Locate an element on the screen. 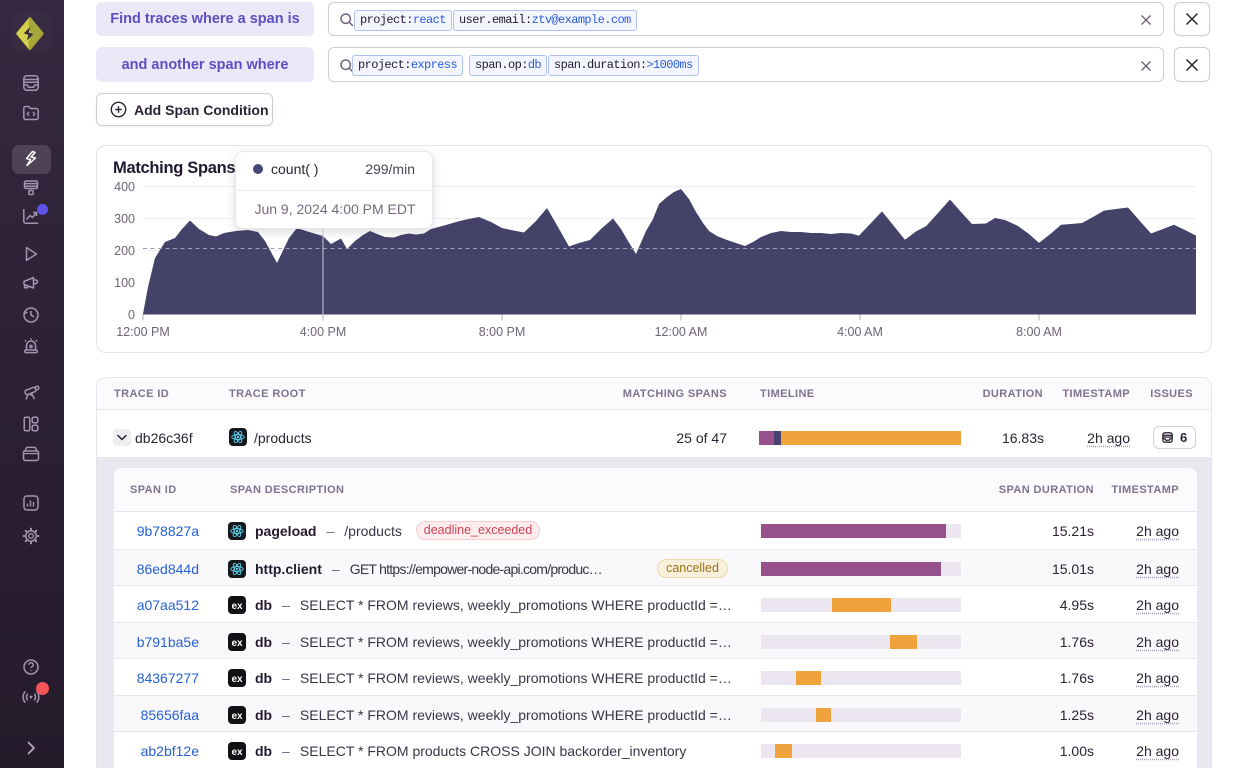  svg-text: 4:00 PM is located at coordinates (323, 332).